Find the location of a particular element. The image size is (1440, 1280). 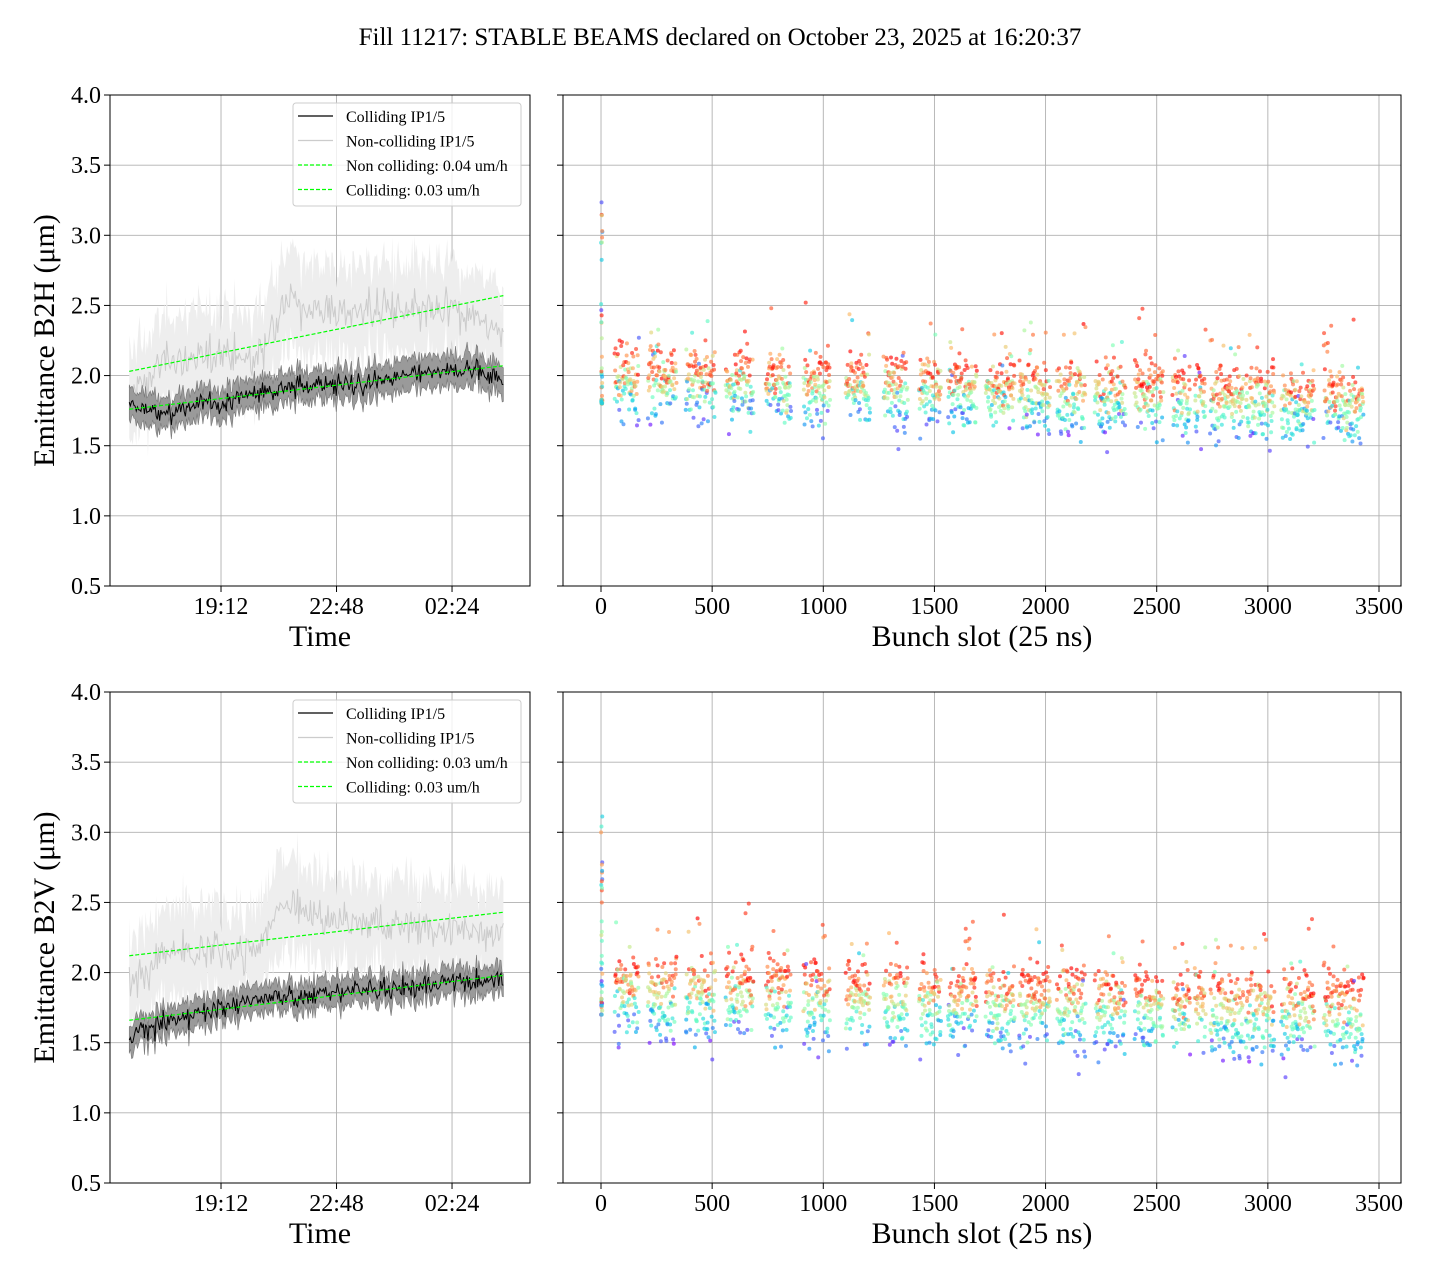

x-tick-label: 1000 is located at coordinates (823, 607).